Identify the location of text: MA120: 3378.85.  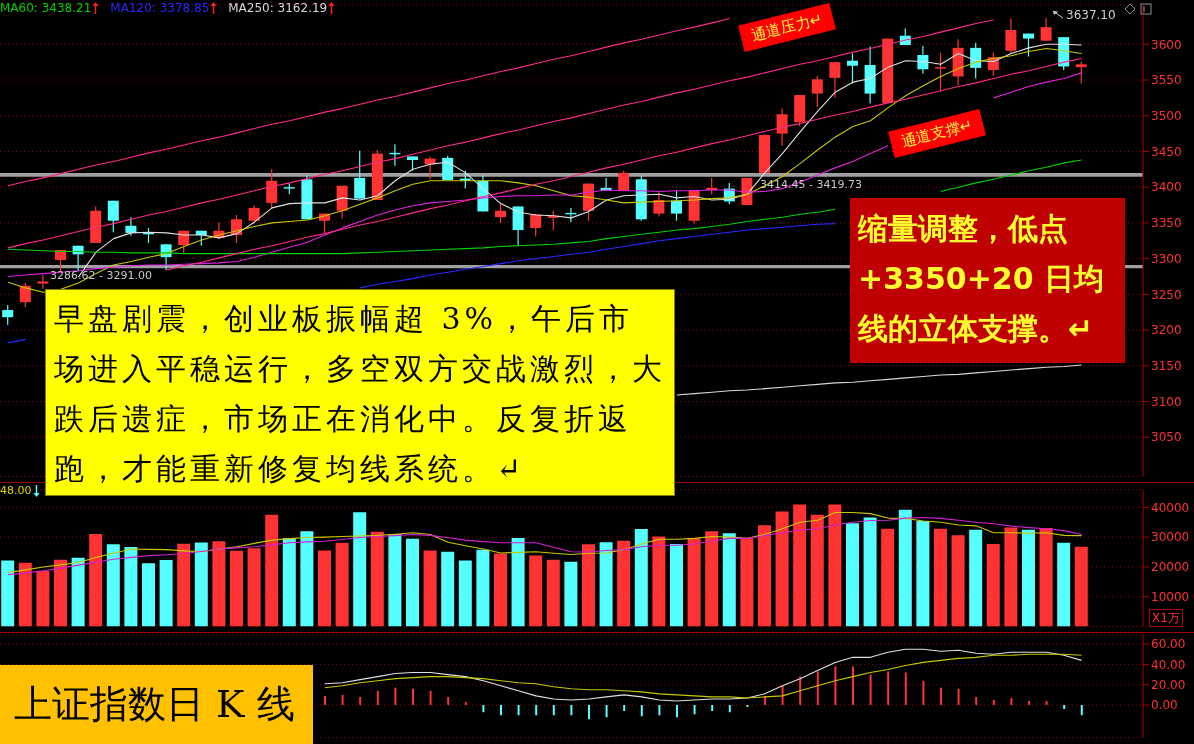
(160, 8).